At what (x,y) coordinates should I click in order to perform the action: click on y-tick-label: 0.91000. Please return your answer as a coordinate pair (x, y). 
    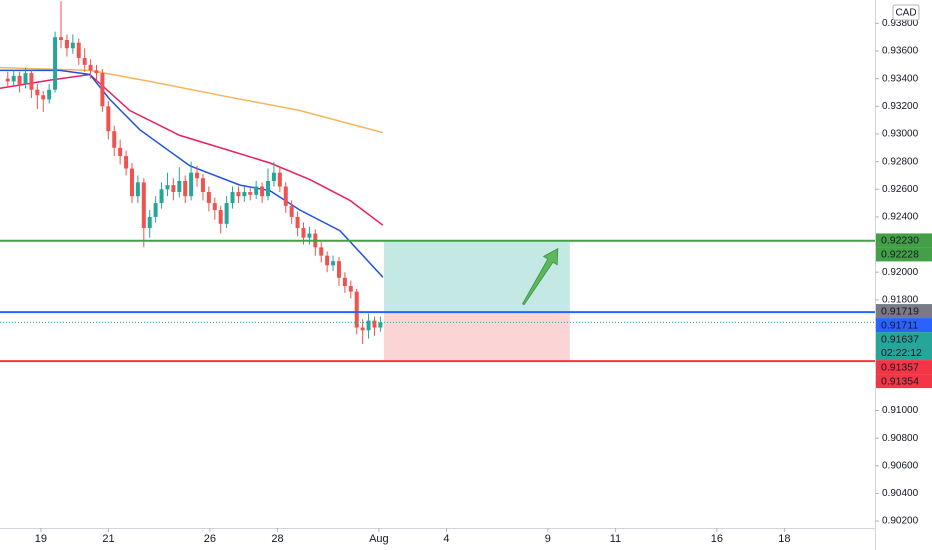
    Looking at the image, I should click on (900, 410).